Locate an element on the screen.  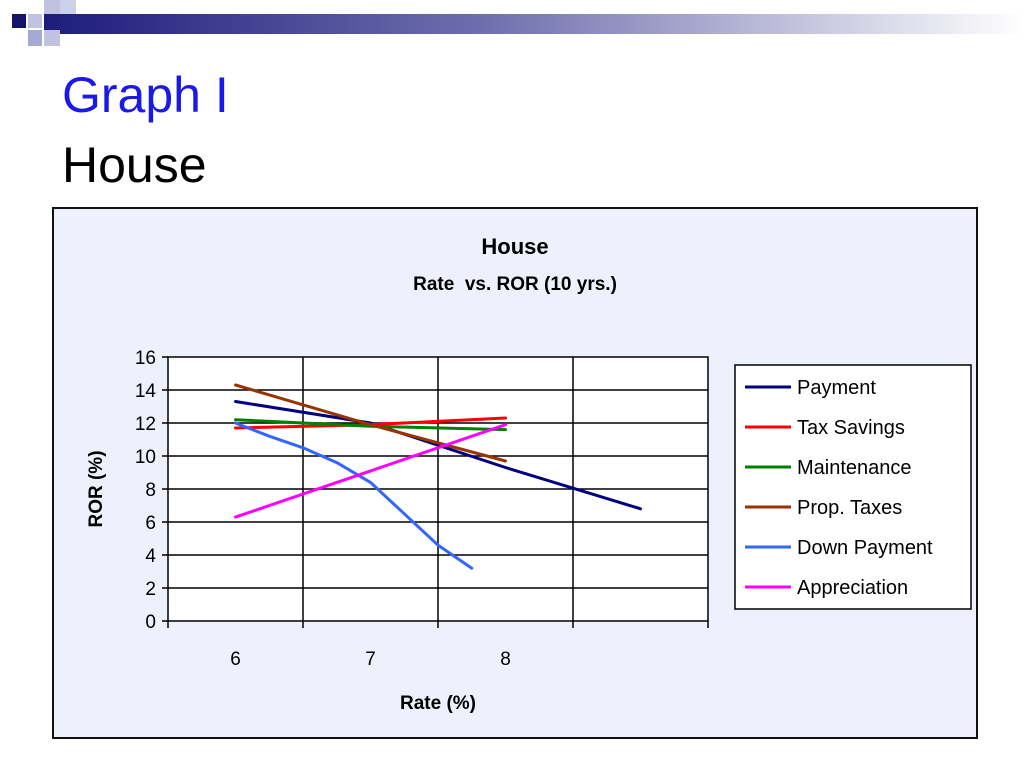
decorative-header-bar is located at coordinates (518, 23).